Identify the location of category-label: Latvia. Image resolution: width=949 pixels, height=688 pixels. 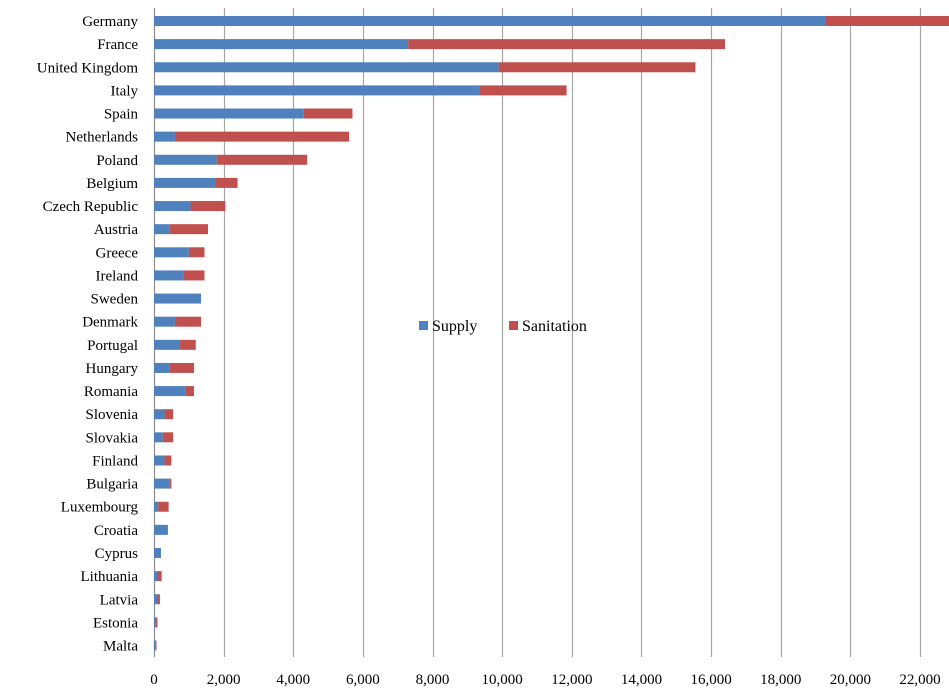
(119, 600).